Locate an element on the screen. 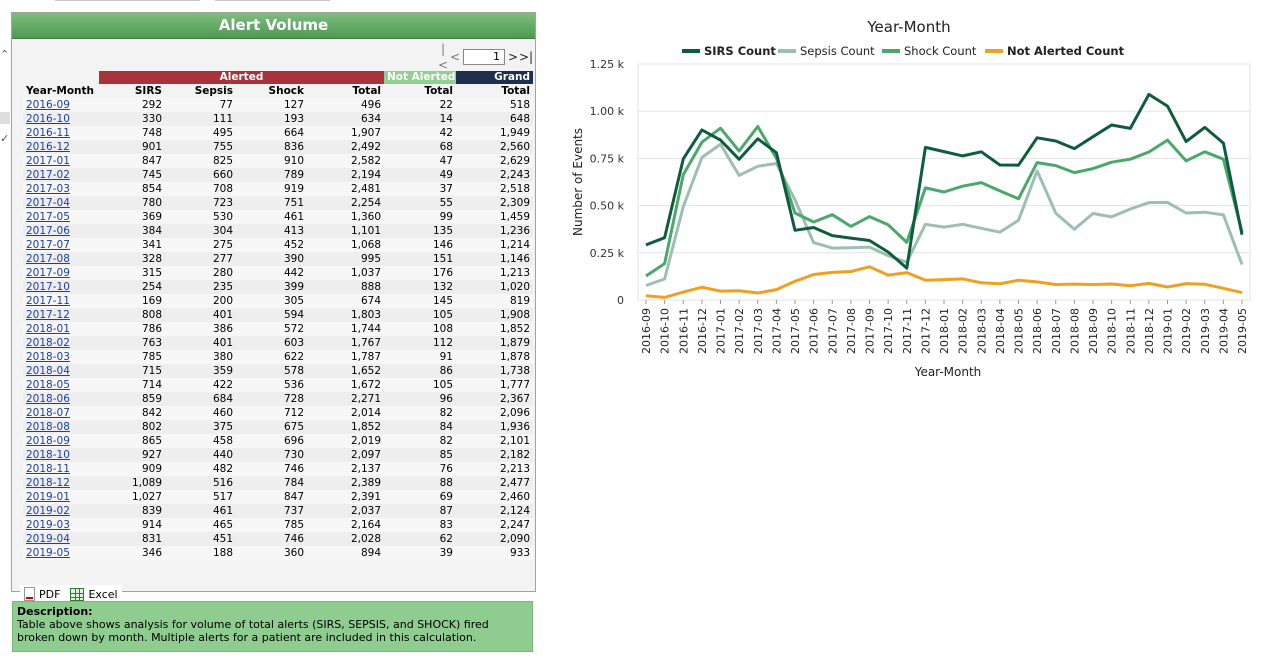  year-month-link: 2017-09 is located at coordinates (48, 272).